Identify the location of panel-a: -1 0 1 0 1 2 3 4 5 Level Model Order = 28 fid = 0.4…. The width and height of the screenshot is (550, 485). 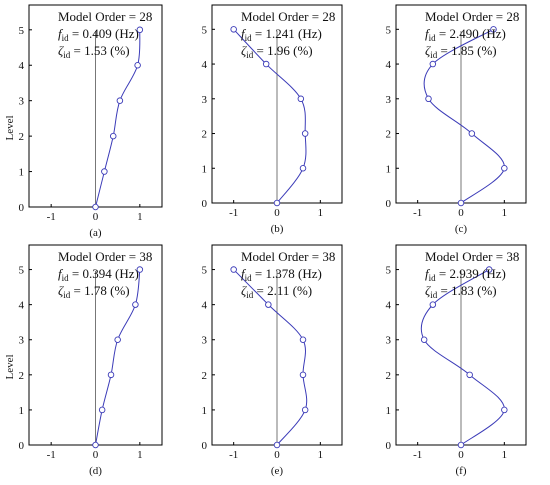
(83, 121).